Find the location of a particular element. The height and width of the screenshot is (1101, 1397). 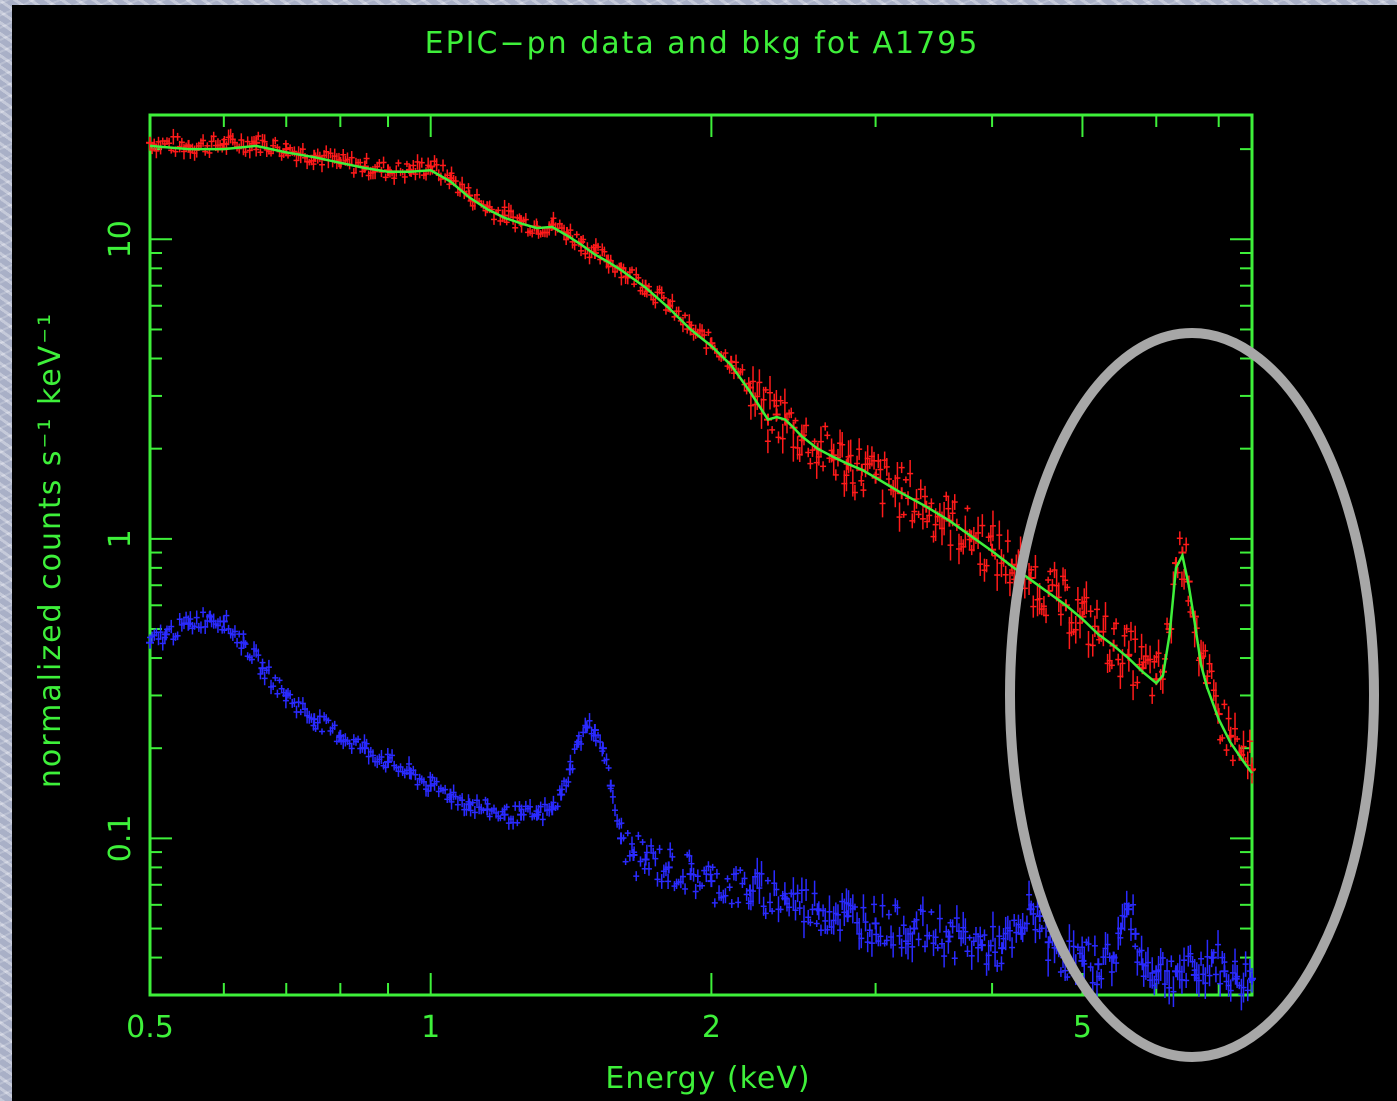

x-tick-label: 5 is located at coordinates (1082, 1027).